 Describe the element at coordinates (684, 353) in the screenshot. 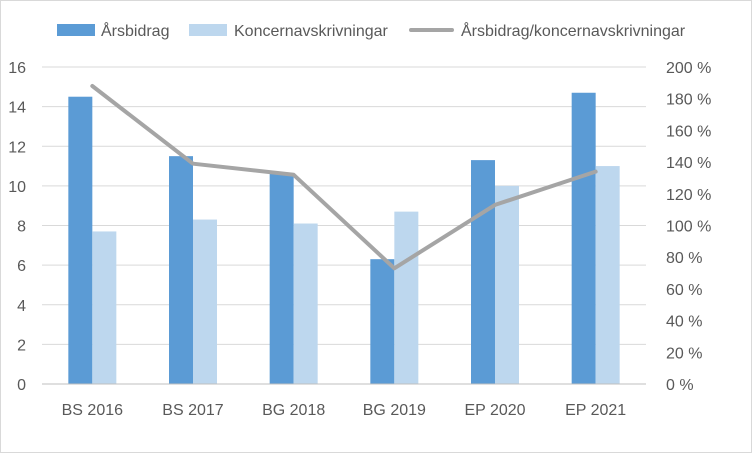

I see `right-tick-label: 20 %` at that location.